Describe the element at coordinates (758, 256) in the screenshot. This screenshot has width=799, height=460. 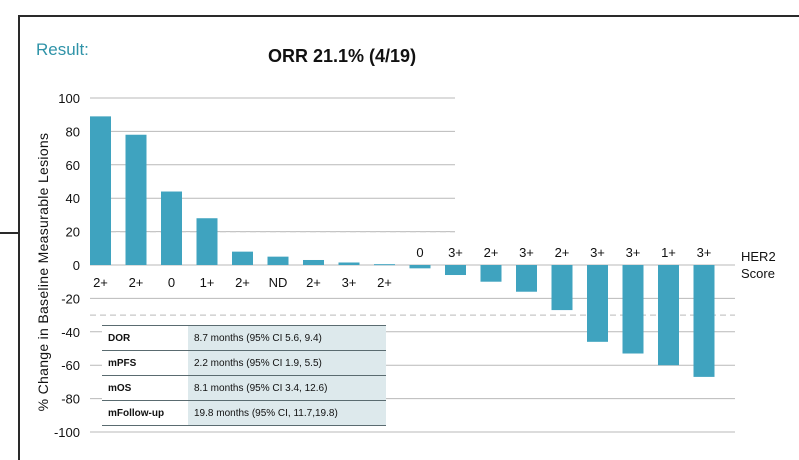
I see `her2-axis-label-line1: HER2` at that location.